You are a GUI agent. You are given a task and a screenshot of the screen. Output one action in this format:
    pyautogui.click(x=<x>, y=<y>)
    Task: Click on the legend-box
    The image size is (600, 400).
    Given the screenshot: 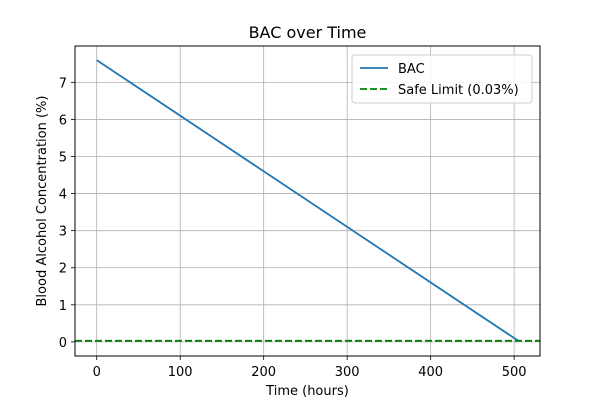 What is the action you would take?
    pyautogui.click(x=442, y=79)
    